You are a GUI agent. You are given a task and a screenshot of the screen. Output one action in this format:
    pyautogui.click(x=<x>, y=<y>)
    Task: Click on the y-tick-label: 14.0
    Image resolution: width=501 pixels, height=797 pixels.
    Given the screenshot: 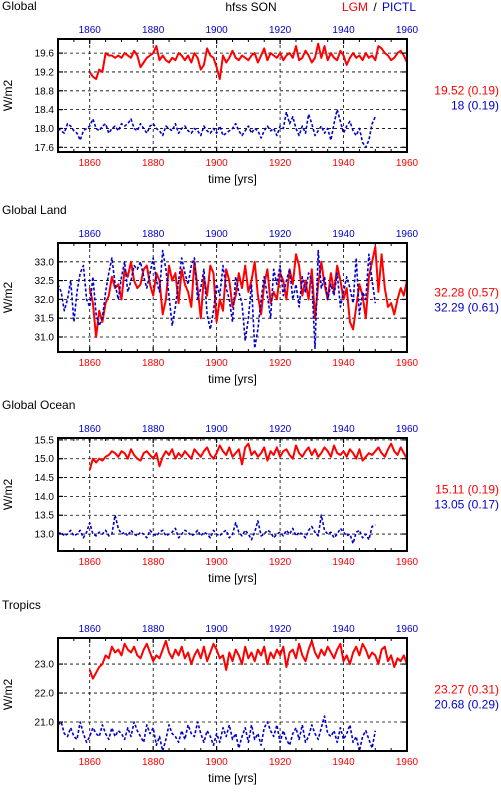 What is the action you would take?
    pyautogui.click(x=45, y=497)
    